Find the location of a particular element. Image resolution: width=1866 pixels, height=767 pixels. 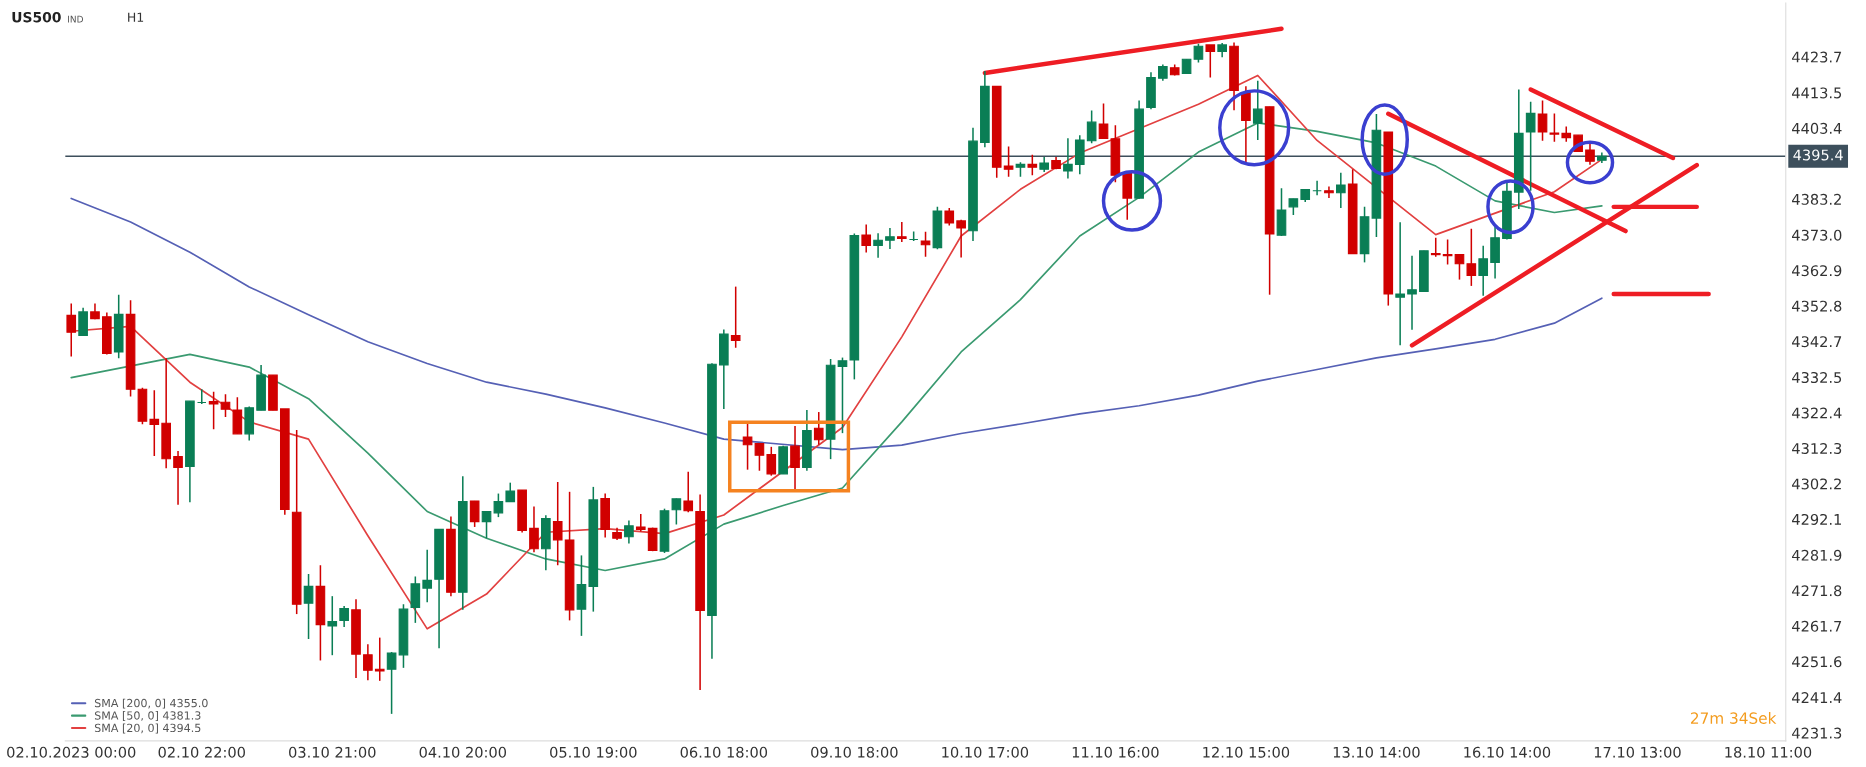

annotation: 27m 34Sek is located at coordinates (1733, 718).